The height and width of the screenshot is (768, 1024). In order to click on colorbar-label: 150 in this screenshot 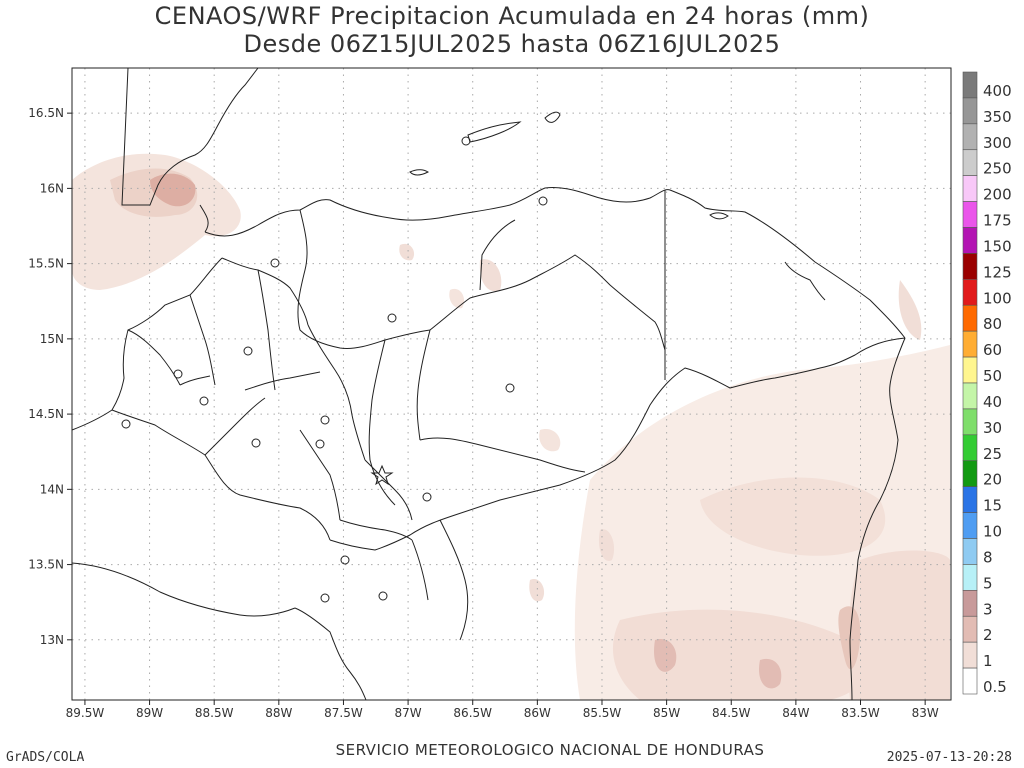, I will do `click(997, 246)`.